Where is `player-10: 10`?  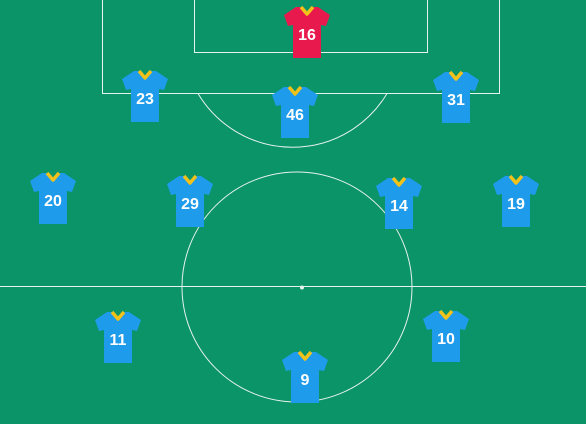
player-10: 10 is located at coordinates (446, 336).